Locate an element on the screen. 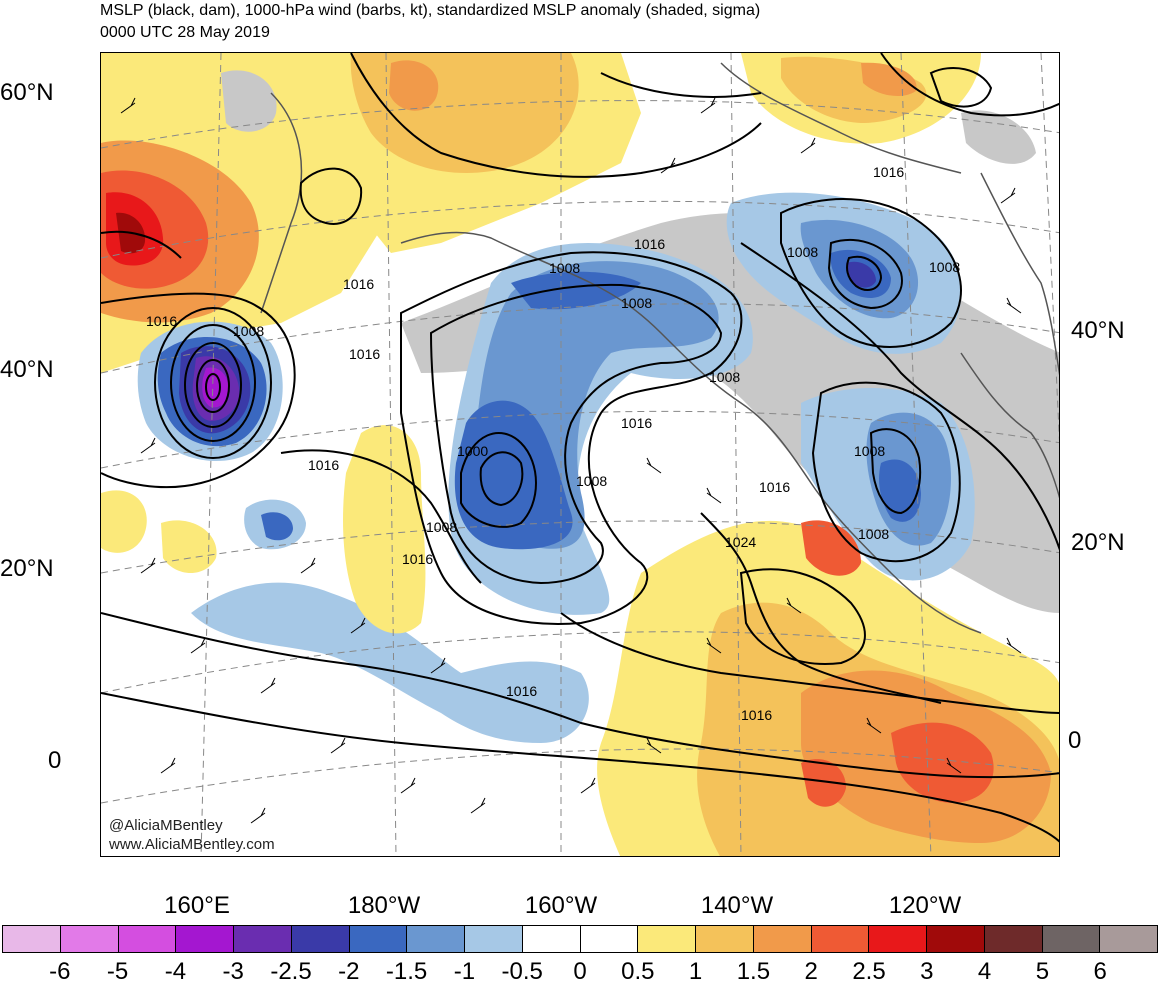 This screenshot has height=986, width=1160. colorbar-tick-label: -5 is located at coordinates (117, 971).